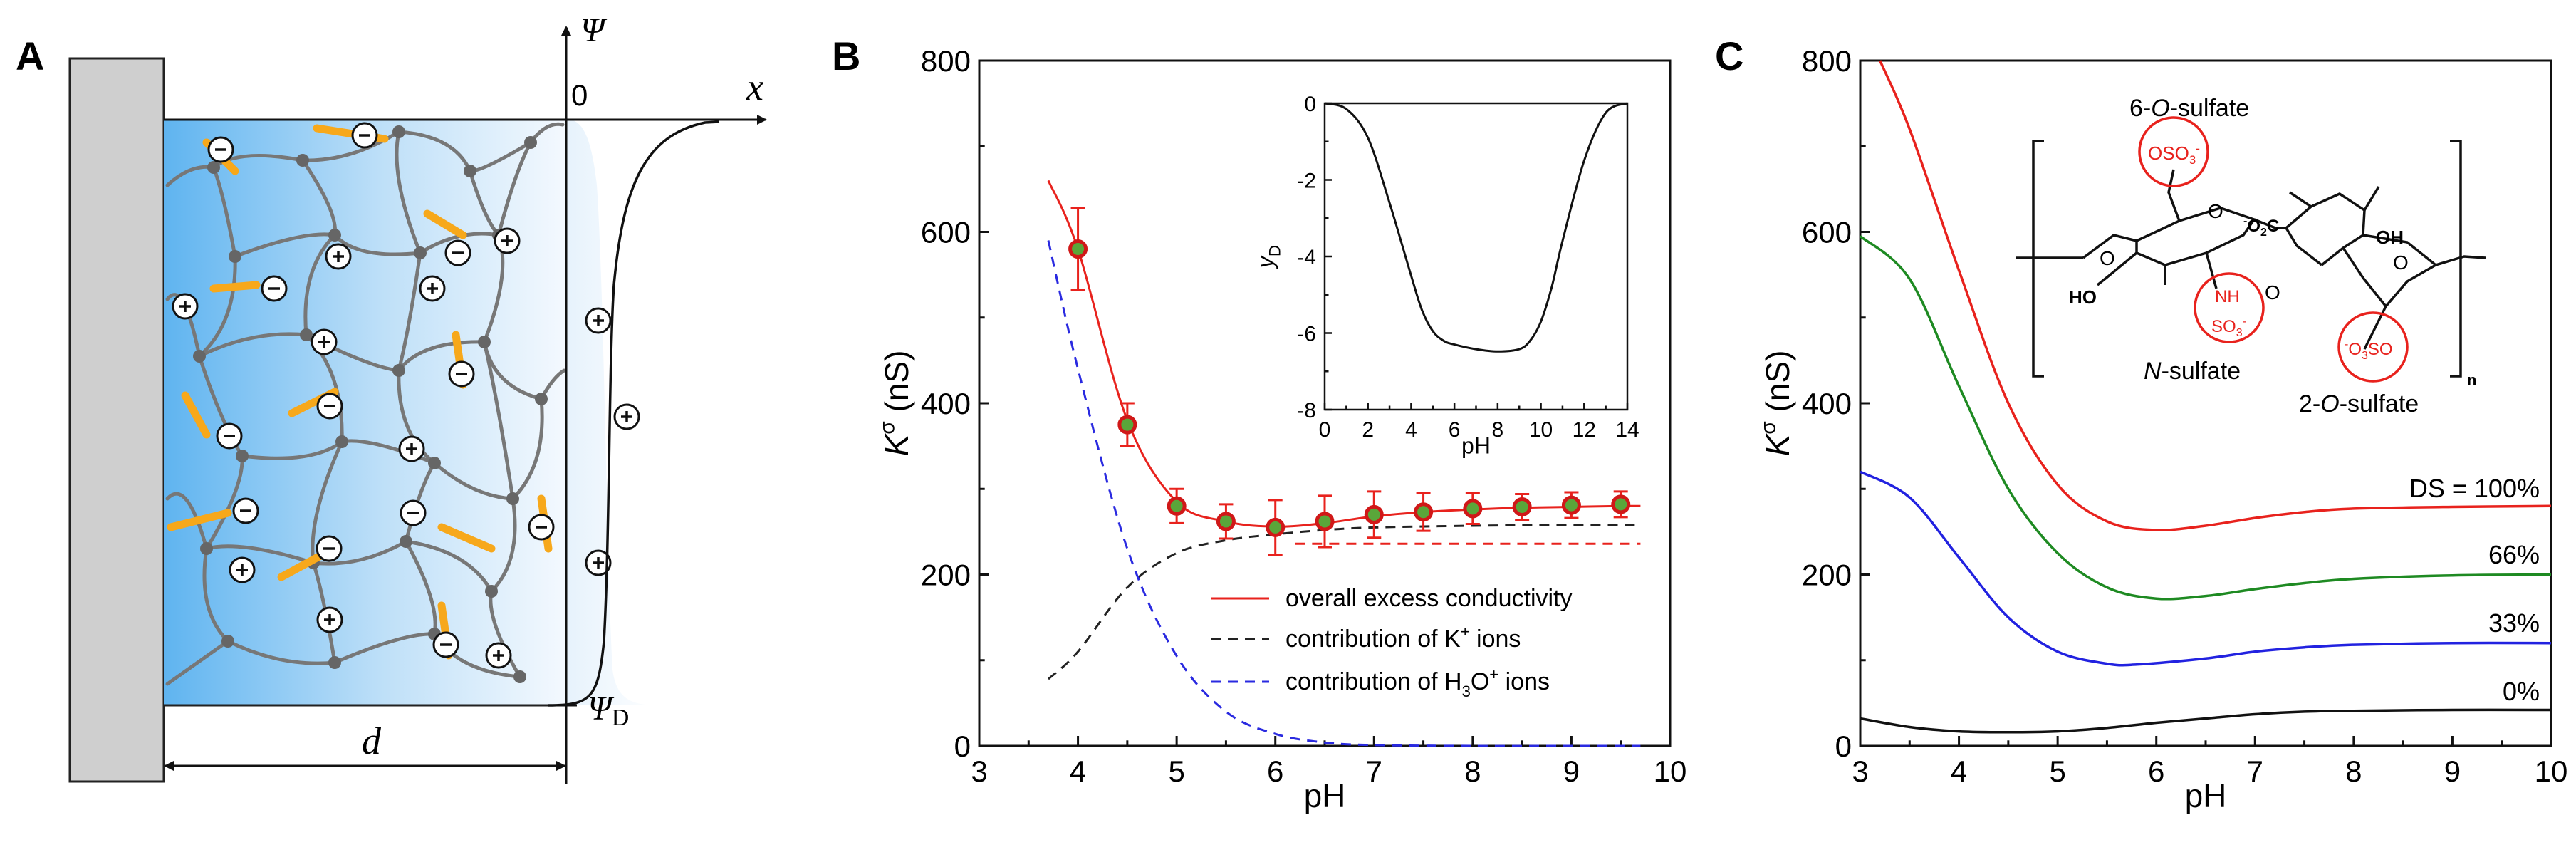 The height and width of the screenshot is (867, 2576). What do you see at coordinates (1325, 430) in the screenshot?
I see `inset-xtick-label: 0` at bounding box center [1325, 430].